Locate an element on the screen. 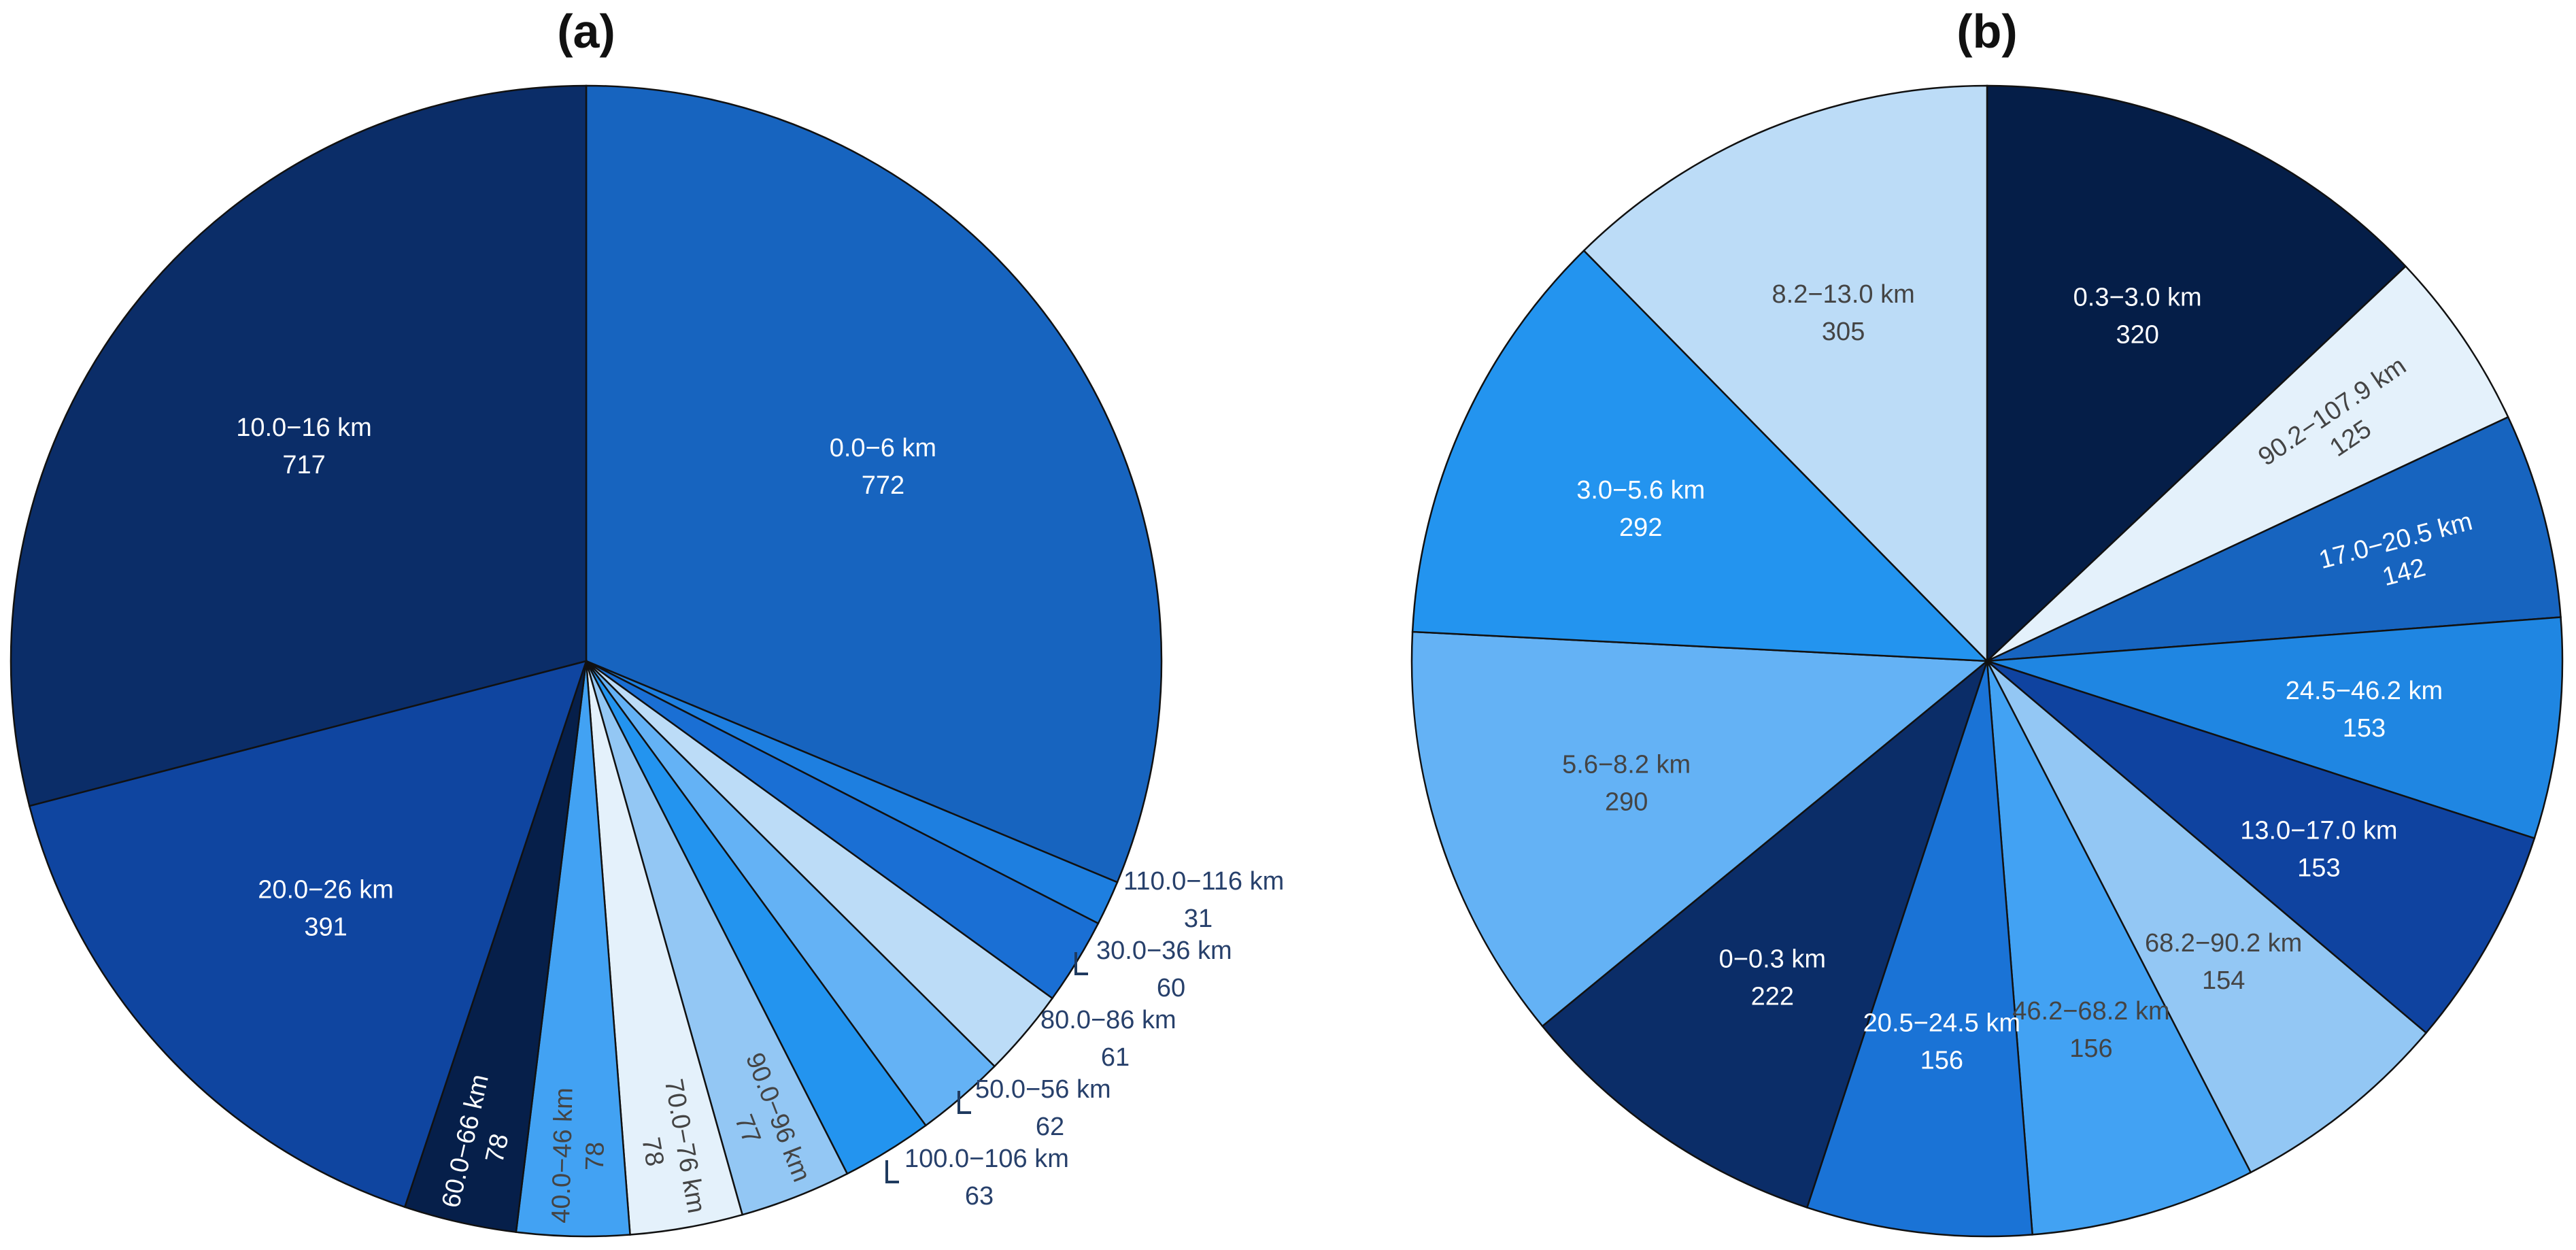 The height and width of the screenshot is (1250, 2576). pie-b-slice-name-9: 5.6−8.2 km is located at coordinates (1626, 765).